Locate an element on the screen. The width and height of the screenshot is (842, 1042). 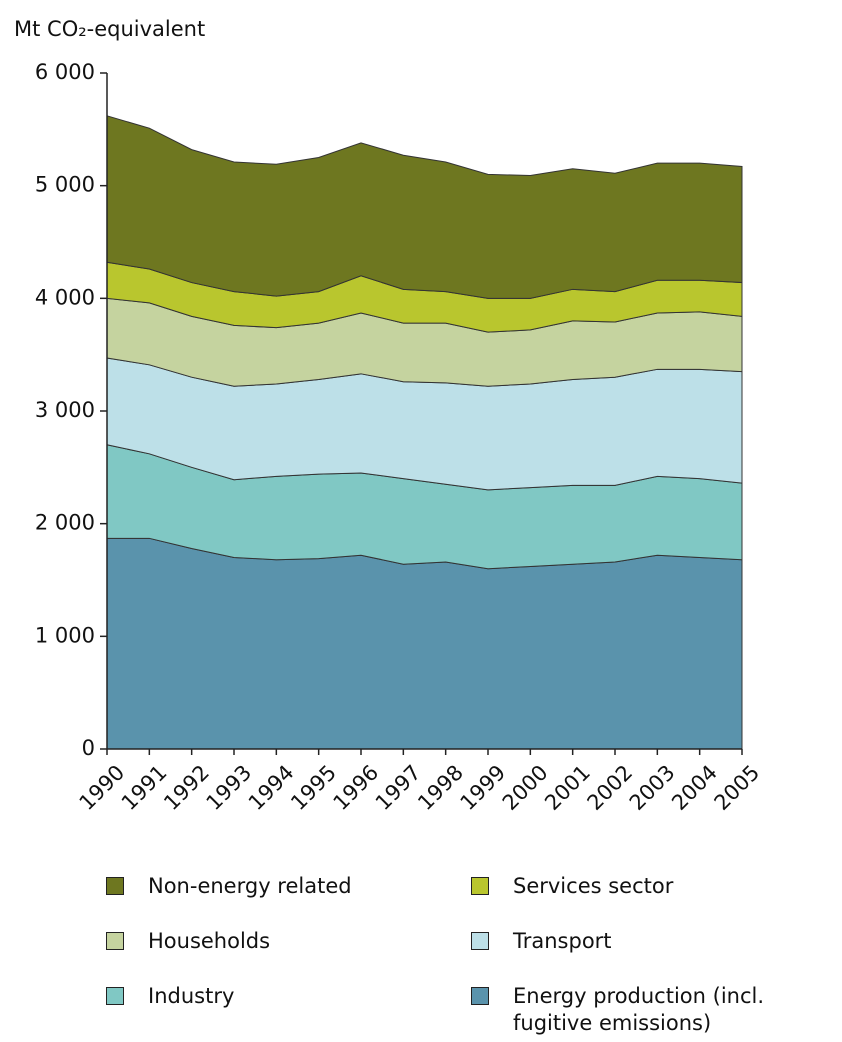
x-tick-label: 1993 is located at coordinates (229, 787).